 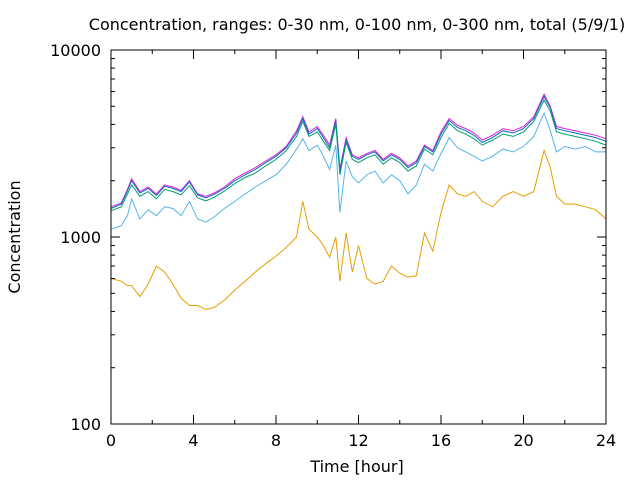 I want to click on y-axis-label: Concentration, so click(x=14, y=236).